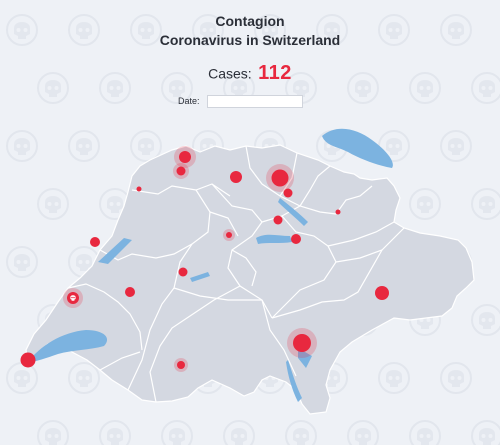 Image resolution: width=500 pixels, height=445 pixels. Describe the element at coordinates (274, 239) in the screenshot. I see `lake-lucerne` at that location.